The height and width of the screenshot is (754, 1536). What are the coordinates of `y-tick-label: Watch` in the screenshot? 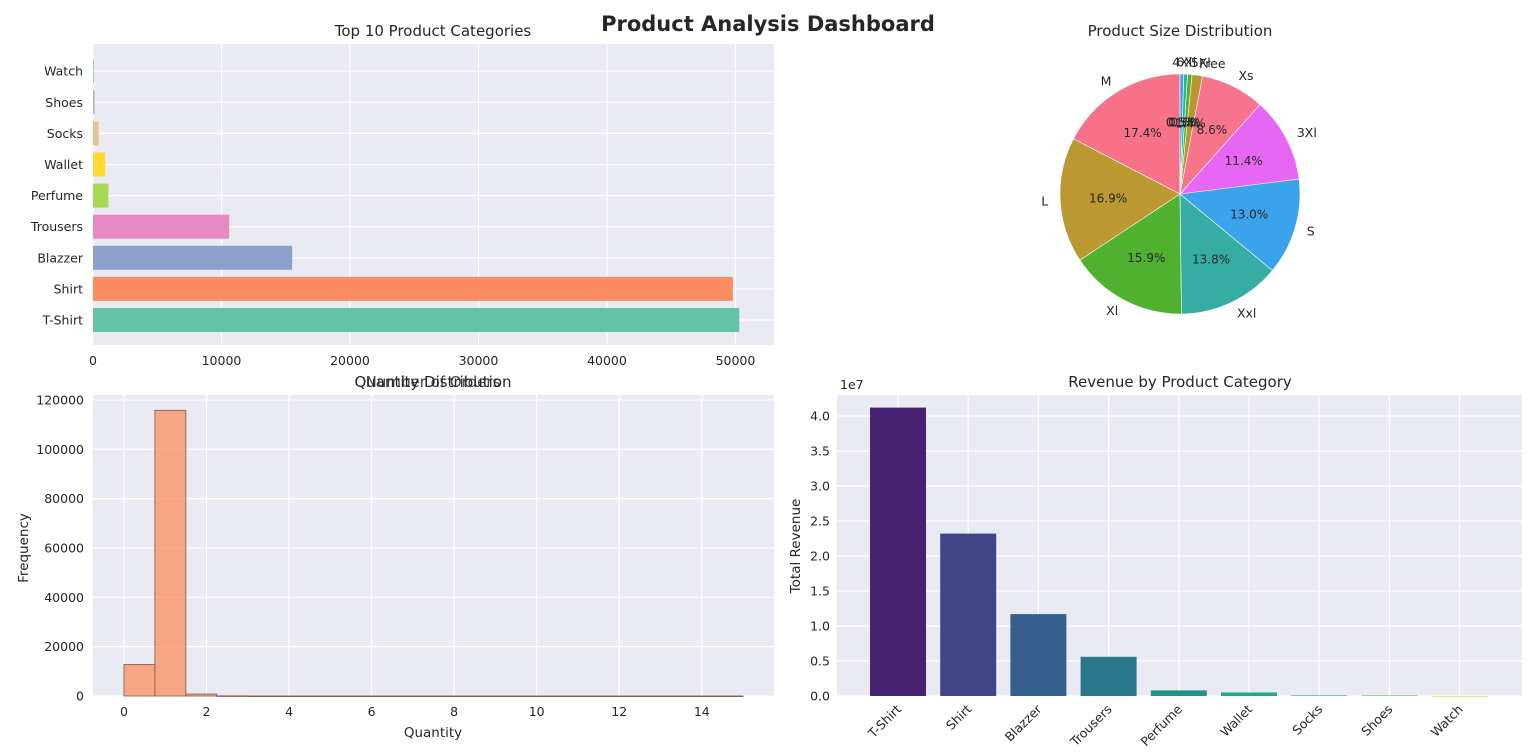 It's located at (63, 71).